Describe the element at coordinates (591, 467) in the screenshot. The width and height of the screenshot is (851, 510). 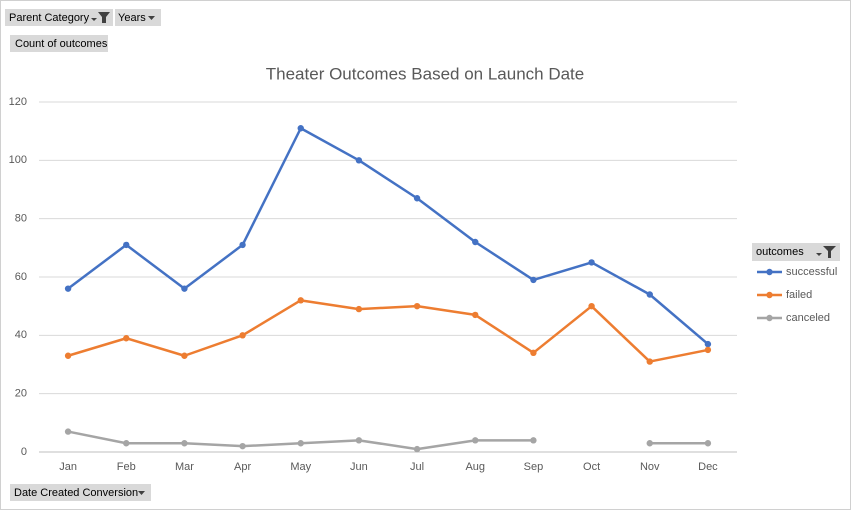
I see `x-tick-label: Oct` at that location.